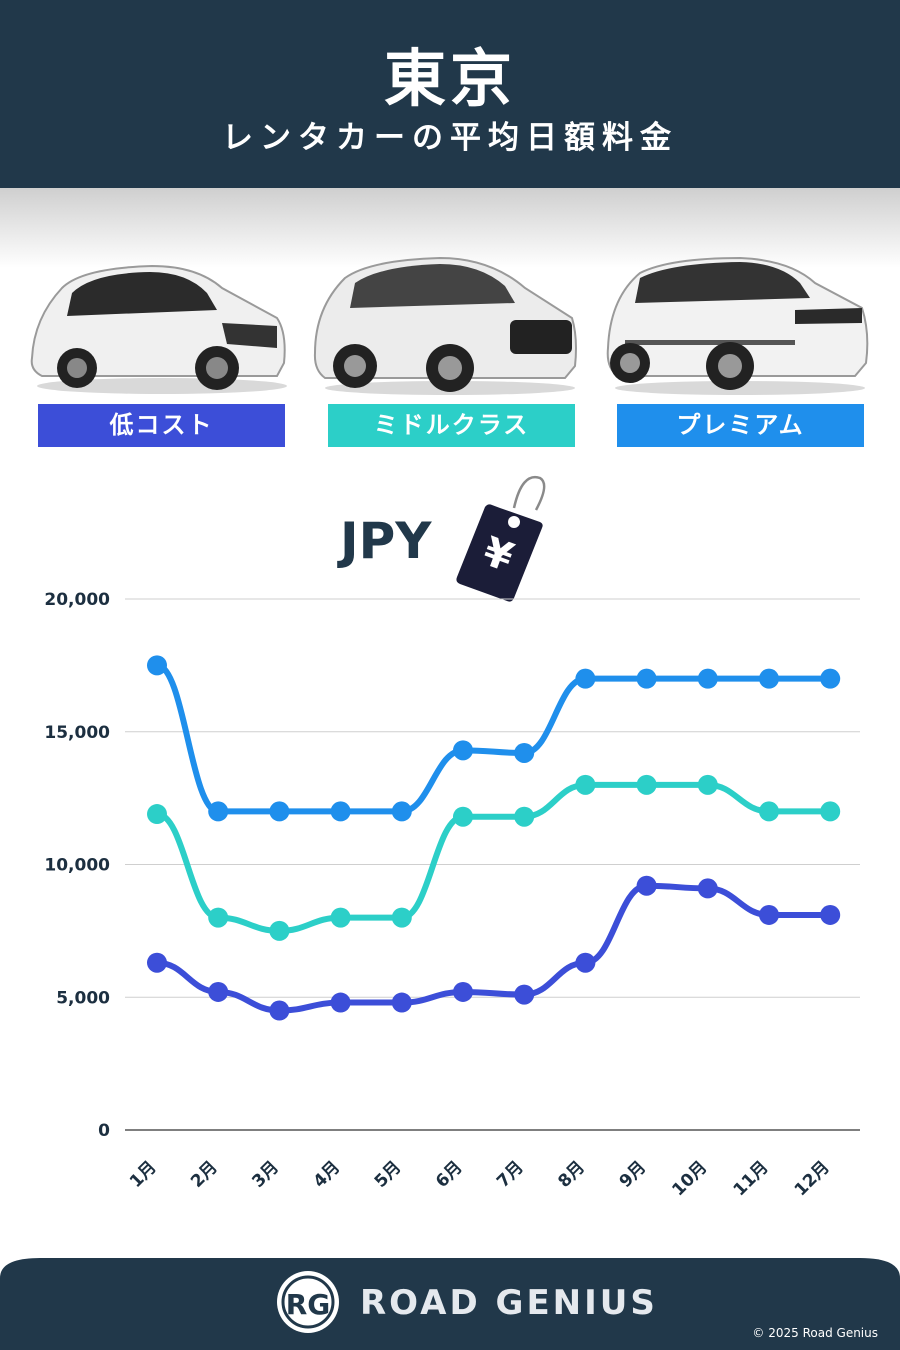  Describe the element at coordinates (451, 425) in the screenshot. I see `badge-midsize: ミドルクラス` at that location.